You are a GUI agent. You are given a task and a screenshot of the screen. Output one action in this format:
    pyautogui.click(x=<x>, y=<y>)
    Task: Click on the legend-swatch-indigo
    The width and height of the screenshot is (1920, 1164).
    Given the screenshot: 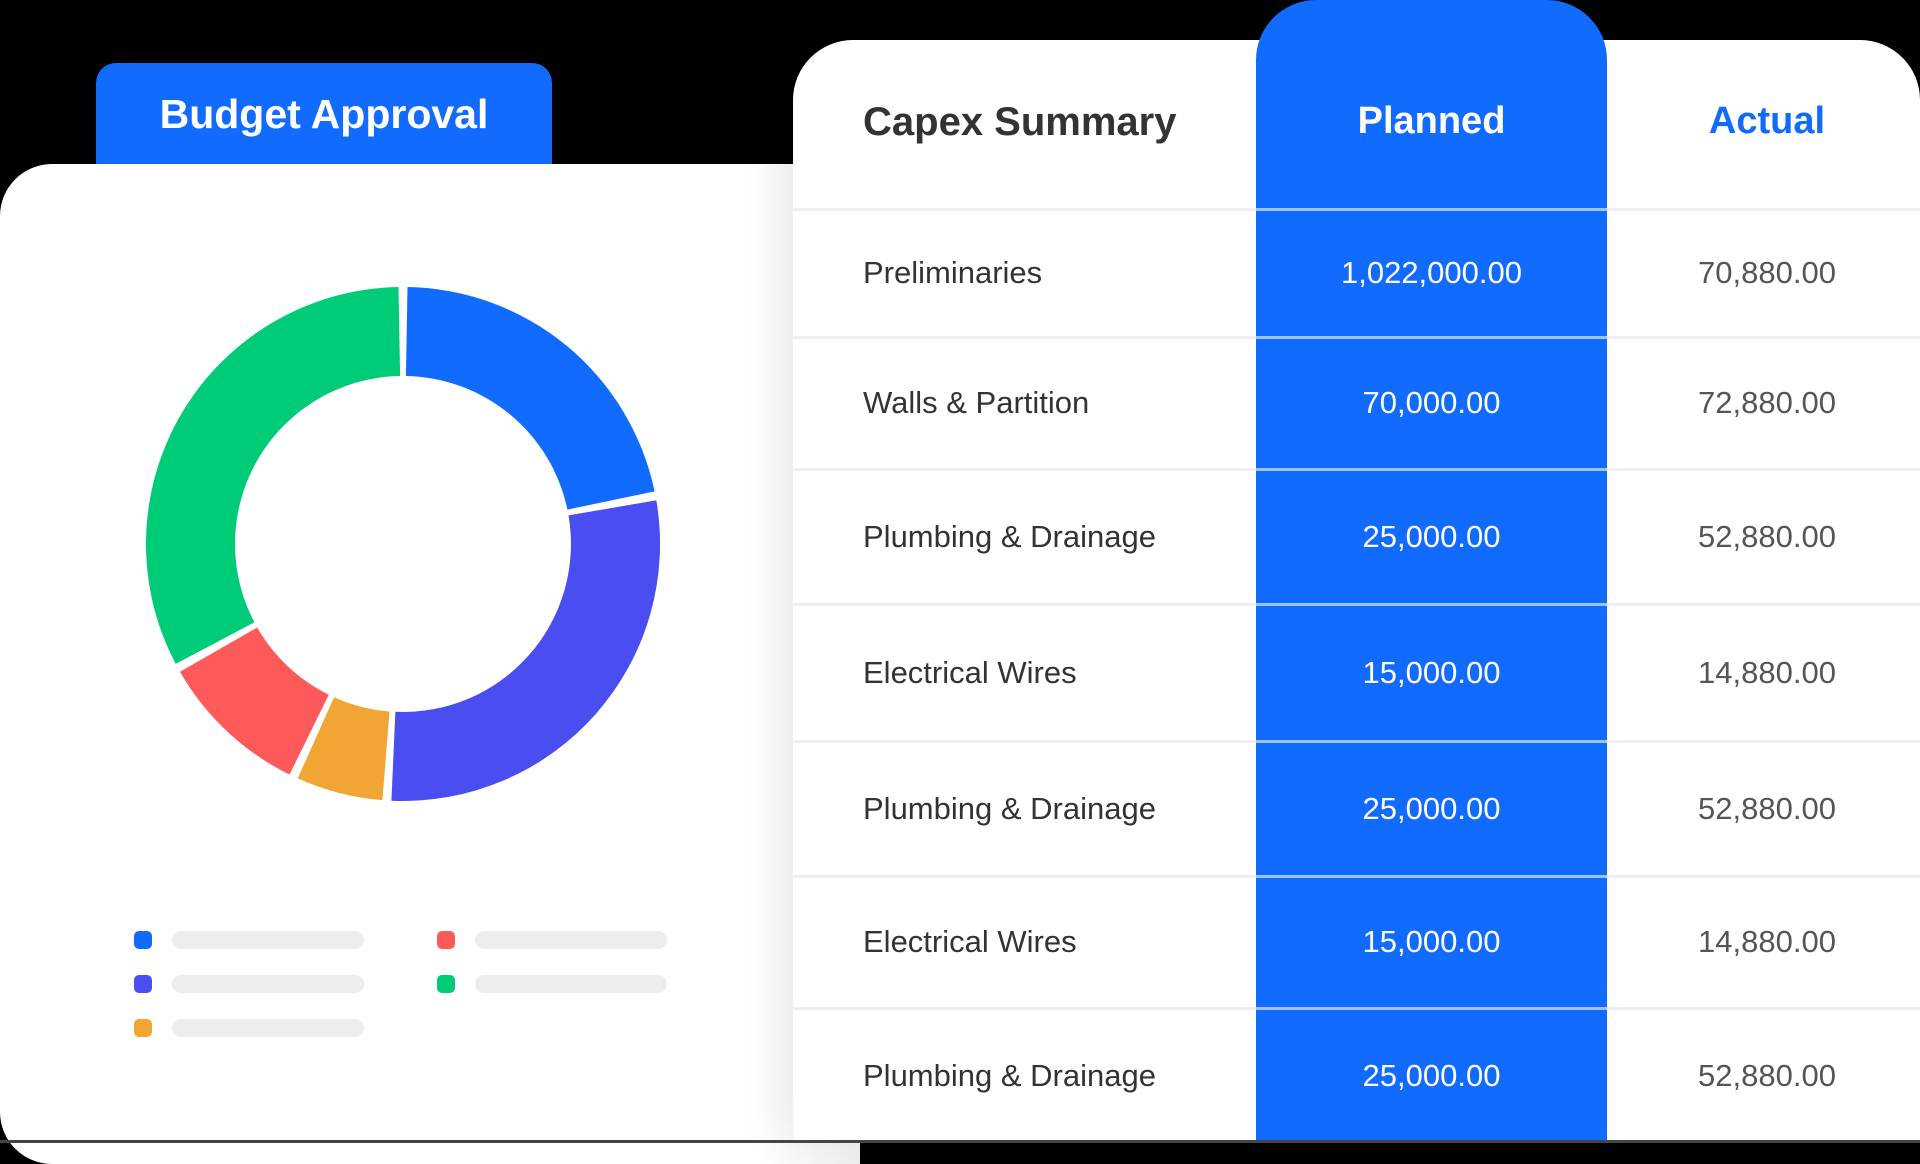 What is the action you would take?
    pyautogui.click(x=143, y=984)
    